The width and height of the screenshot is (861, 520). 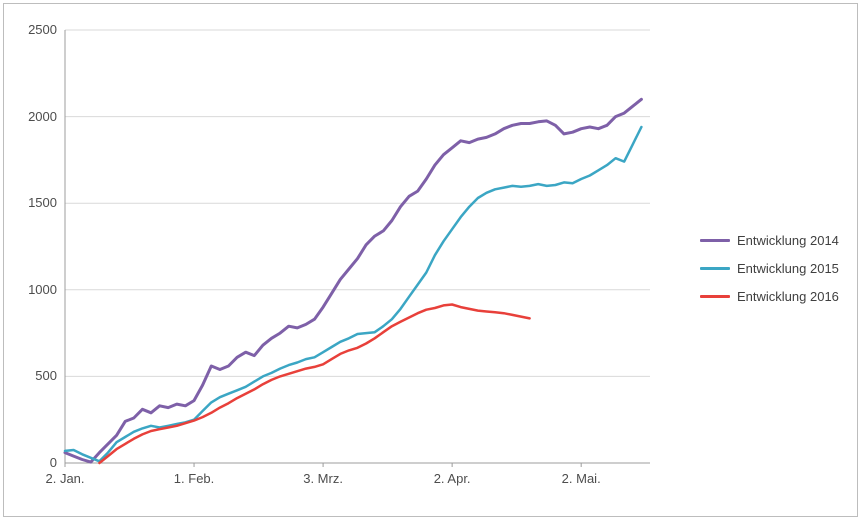 I want to click on legend-label-2015: Entwicklung 2015, so click(x=788, y=268).